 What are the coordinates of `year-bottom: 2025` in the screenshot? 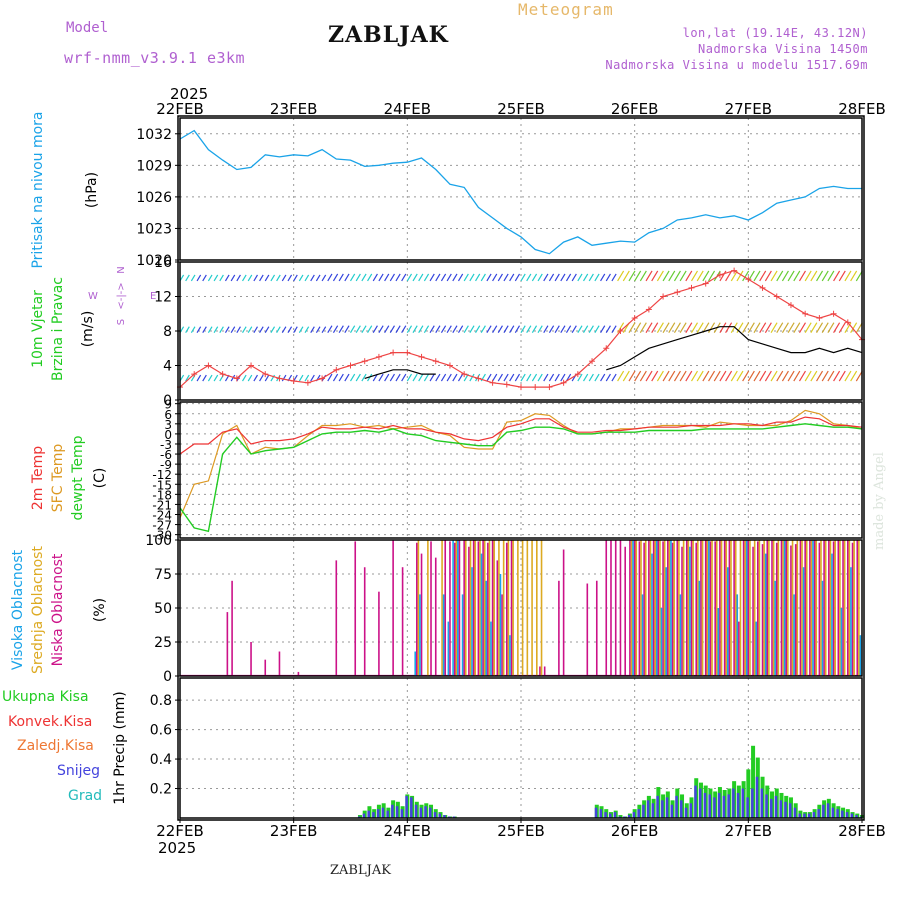 It's located at (177, 848).